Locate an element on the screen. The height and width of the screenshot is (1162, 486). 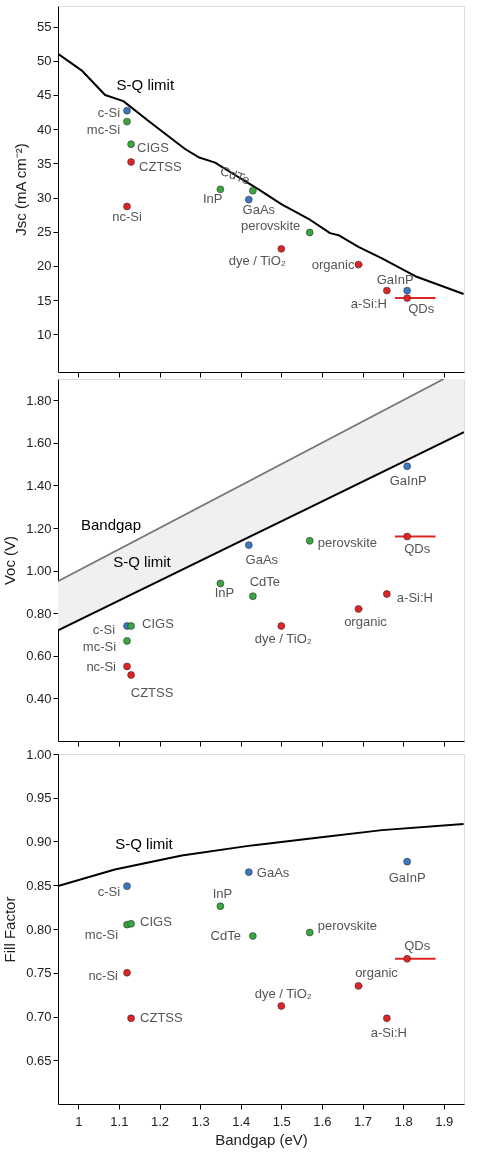
x-tick-label: 1.9 is located at coordinates (444, 1121).